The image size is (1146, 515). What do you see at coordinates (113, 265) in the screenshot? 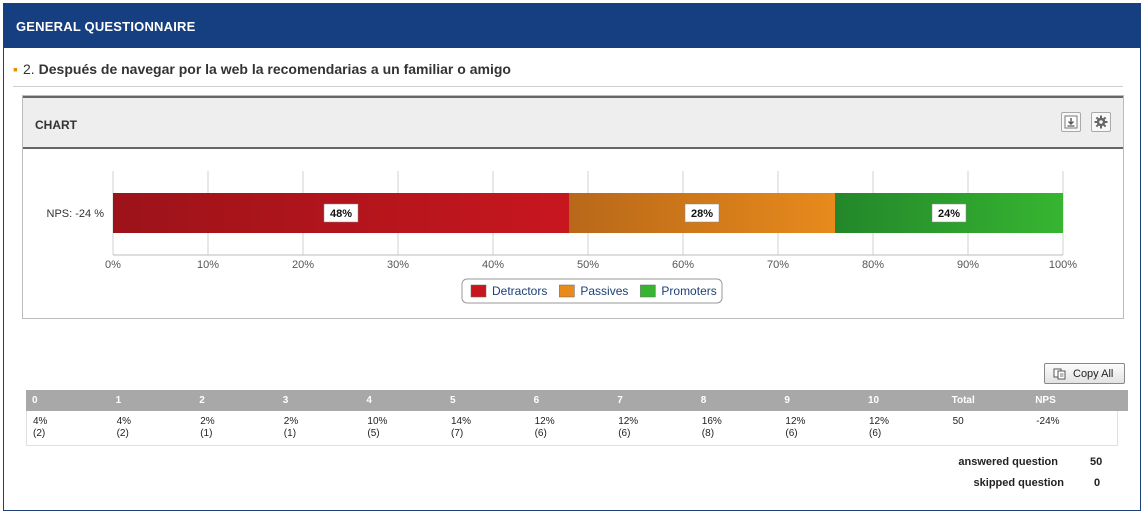
I see `x-tick-label: 0%` at bounding box center [113, 265].